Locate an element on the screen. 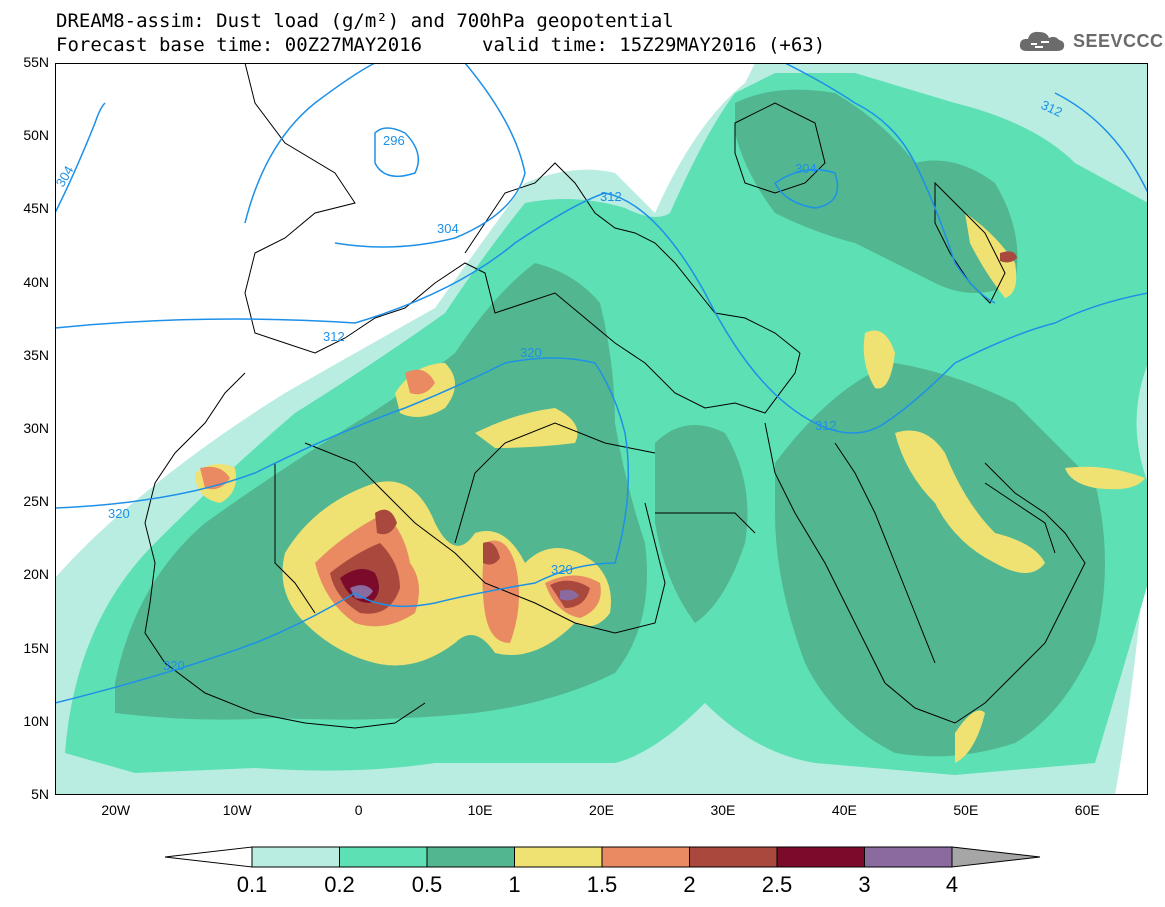 The width and height of the screenshot is (1165, 907). lon-tick-label: 20E is located at coordinates (601, 810).